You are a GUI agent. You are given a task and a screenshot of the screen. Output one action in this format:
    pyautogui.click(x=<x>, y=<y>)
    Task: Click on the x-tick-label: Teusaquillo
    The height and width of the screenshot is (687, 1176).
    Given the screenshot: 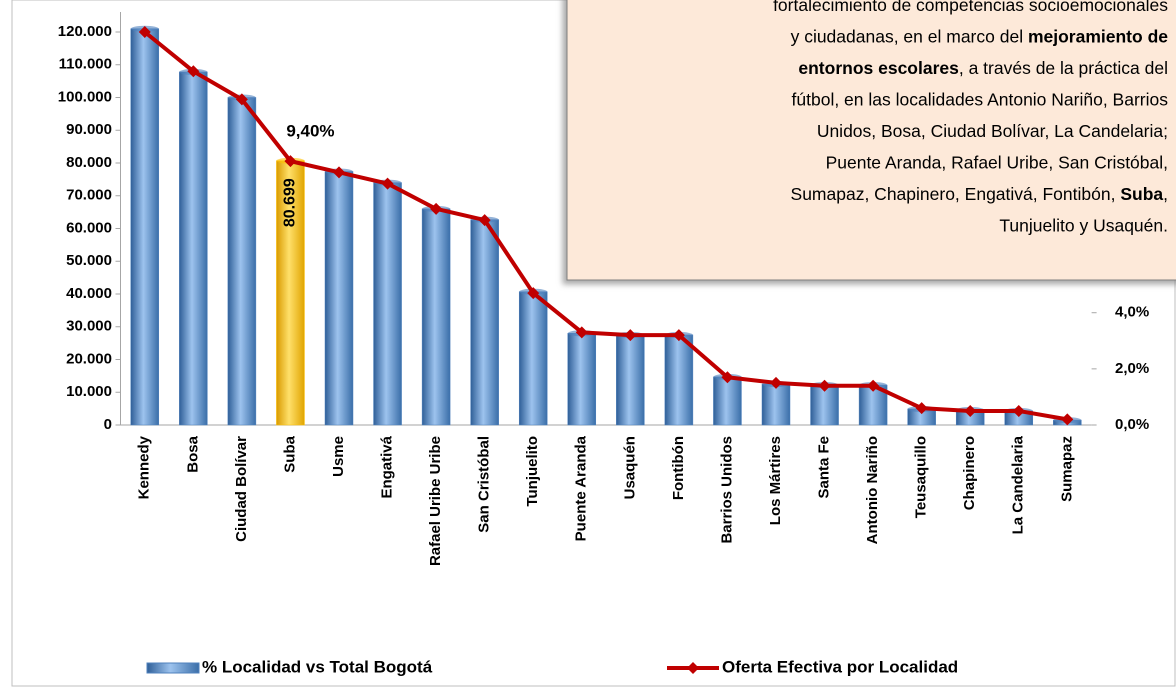 What is the action you would take?
    pyautogui.click(x=921, y=477)
    